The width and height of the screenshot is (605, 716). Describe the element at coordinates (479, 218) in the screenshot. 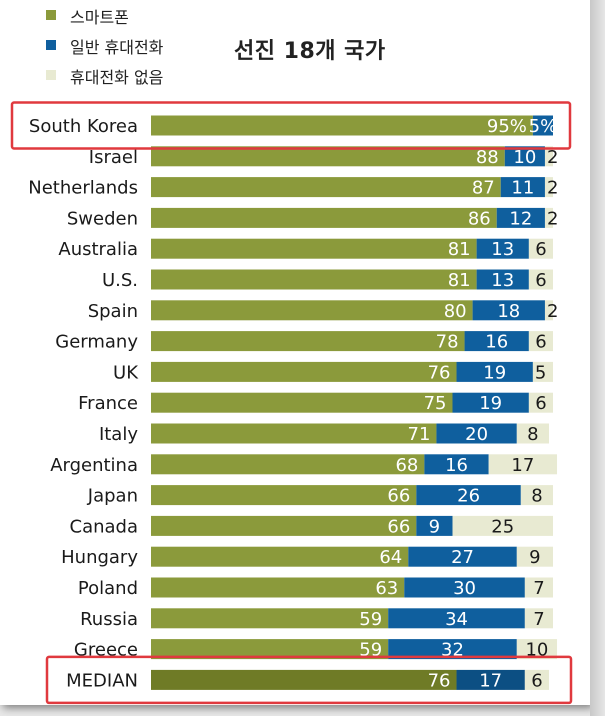

I see `value-label-smartphone-sweden: 86` at that location.